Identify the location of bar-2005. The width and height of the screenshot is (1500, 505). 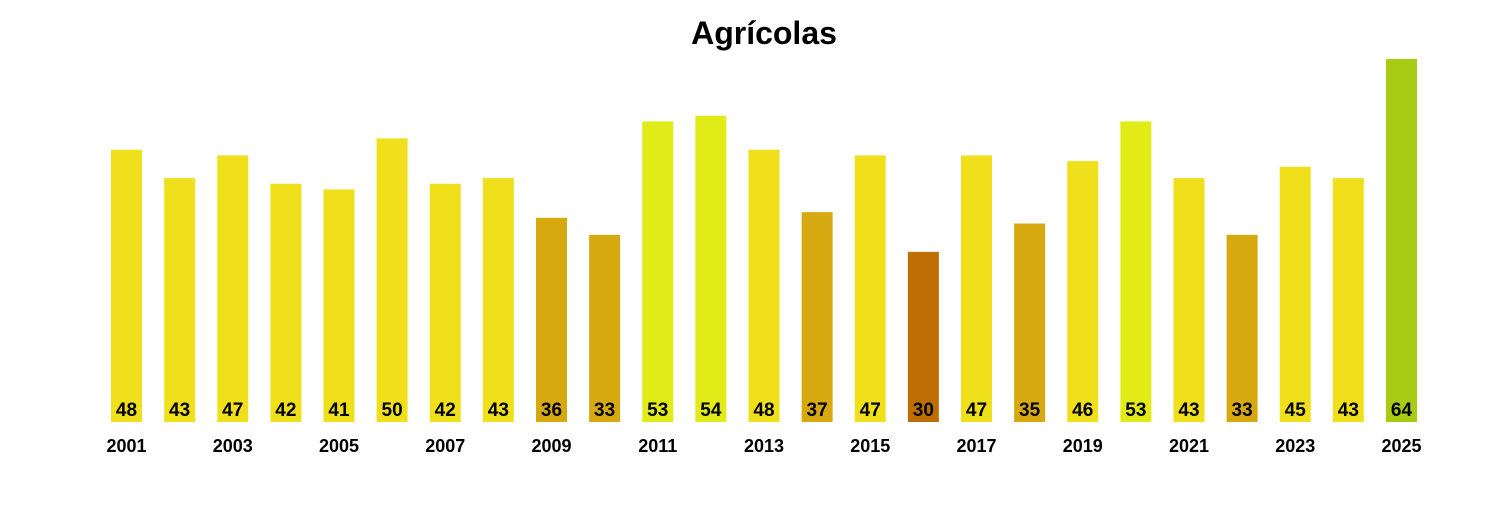
(339, 305).